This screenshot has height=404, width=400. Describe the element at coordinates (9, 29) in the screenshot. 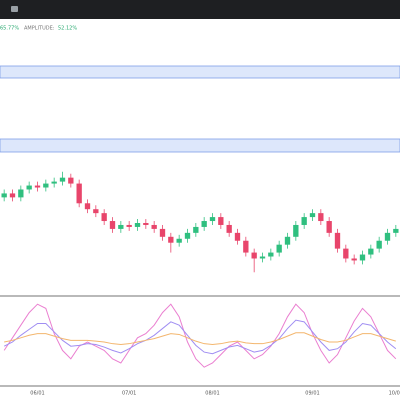

I see `change-value: 65.77%` at that location.